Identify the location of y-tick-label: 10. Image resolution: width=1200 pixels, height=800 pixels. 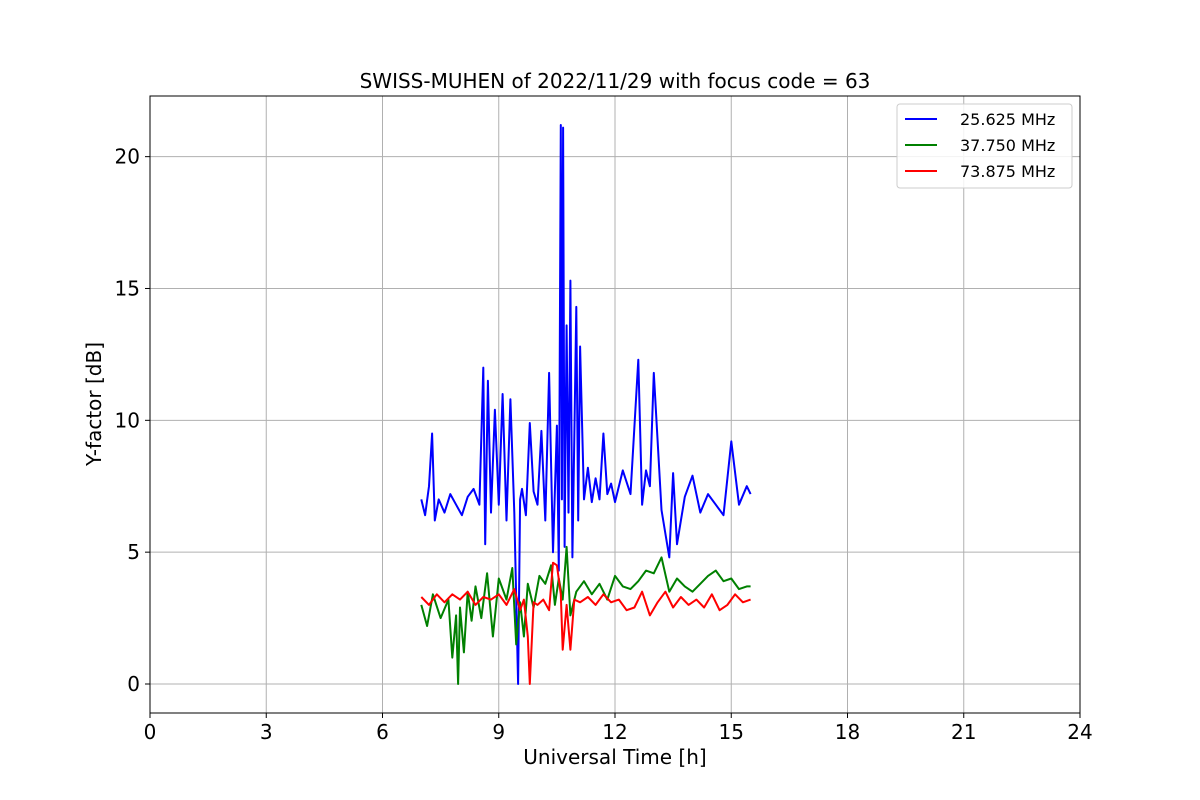
(127, 420).